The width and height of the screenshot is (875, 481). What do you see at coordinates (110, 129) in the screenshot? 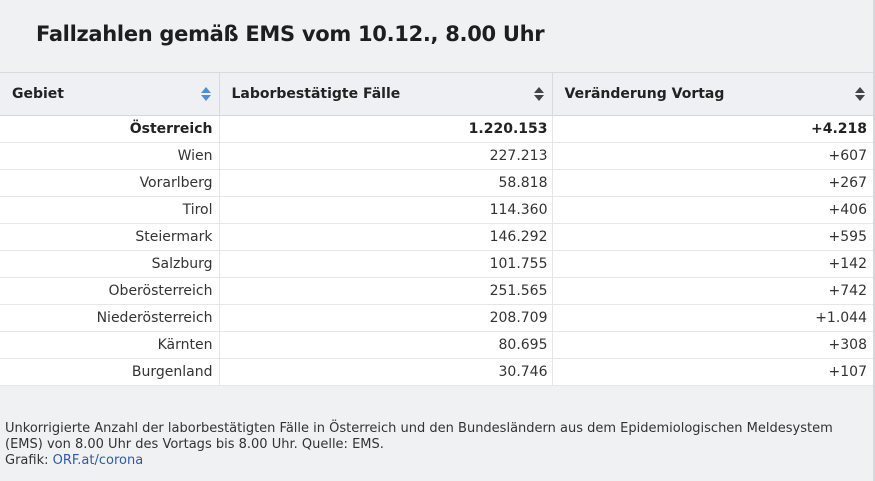
I see `cell-gebiet: Österreich` at bounding box center [110, 129].